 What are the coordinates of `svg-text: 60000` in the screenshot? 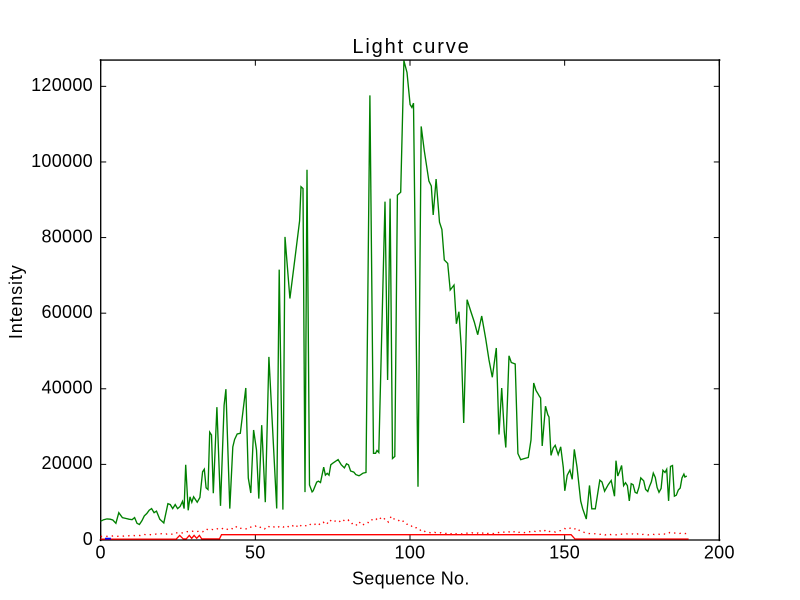 It's located at (67, 312).